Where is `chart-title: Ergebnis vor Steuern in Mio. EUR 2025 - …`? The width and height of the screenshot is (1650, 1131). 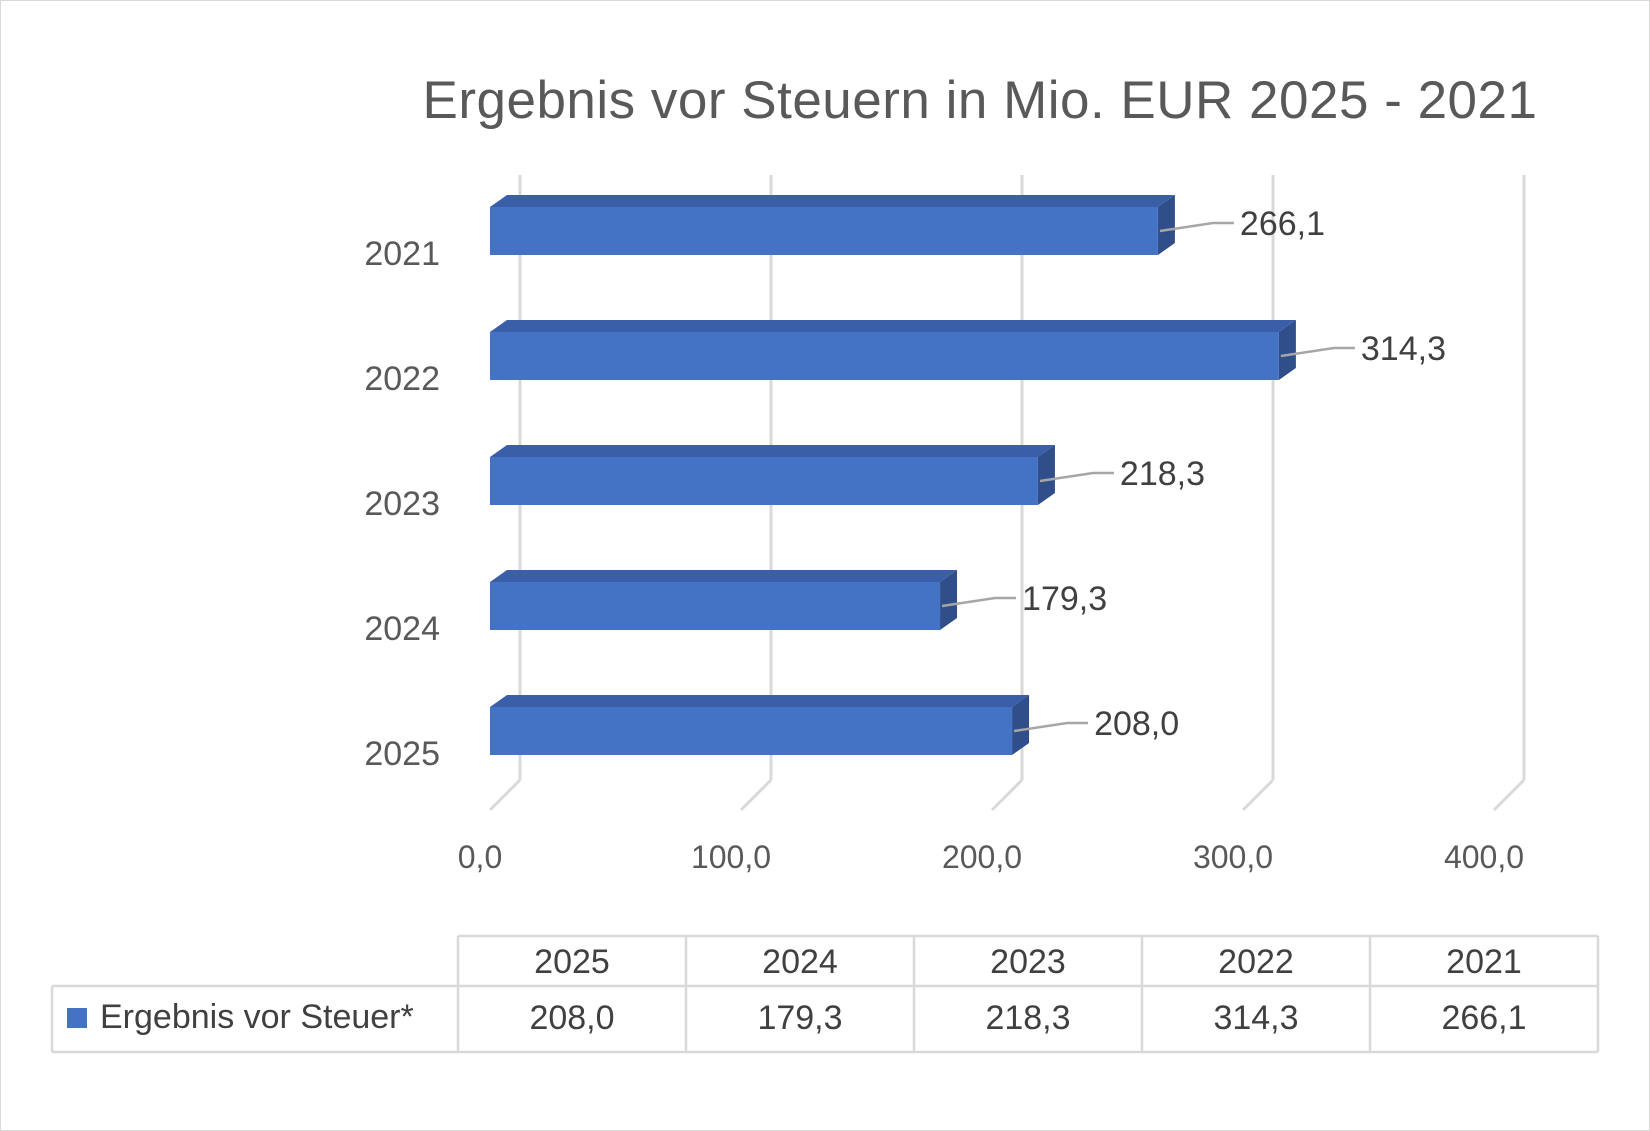
chart-title: Ergebnis vor Steuern in Mio. EUR 2025 - … is located at coordinates (980, 100).